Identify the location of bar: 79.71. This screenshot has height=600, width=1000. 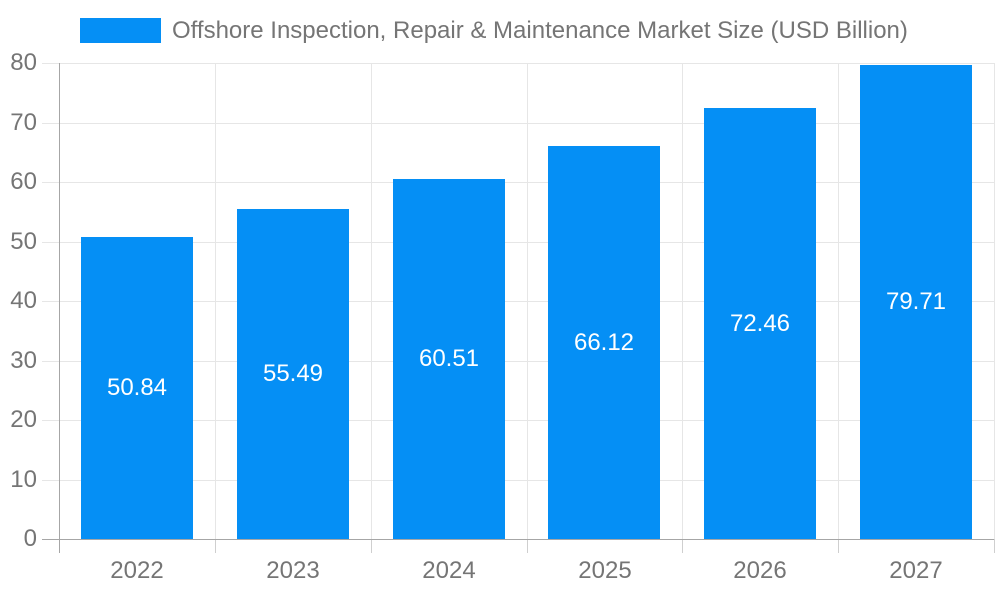
(916, 302).